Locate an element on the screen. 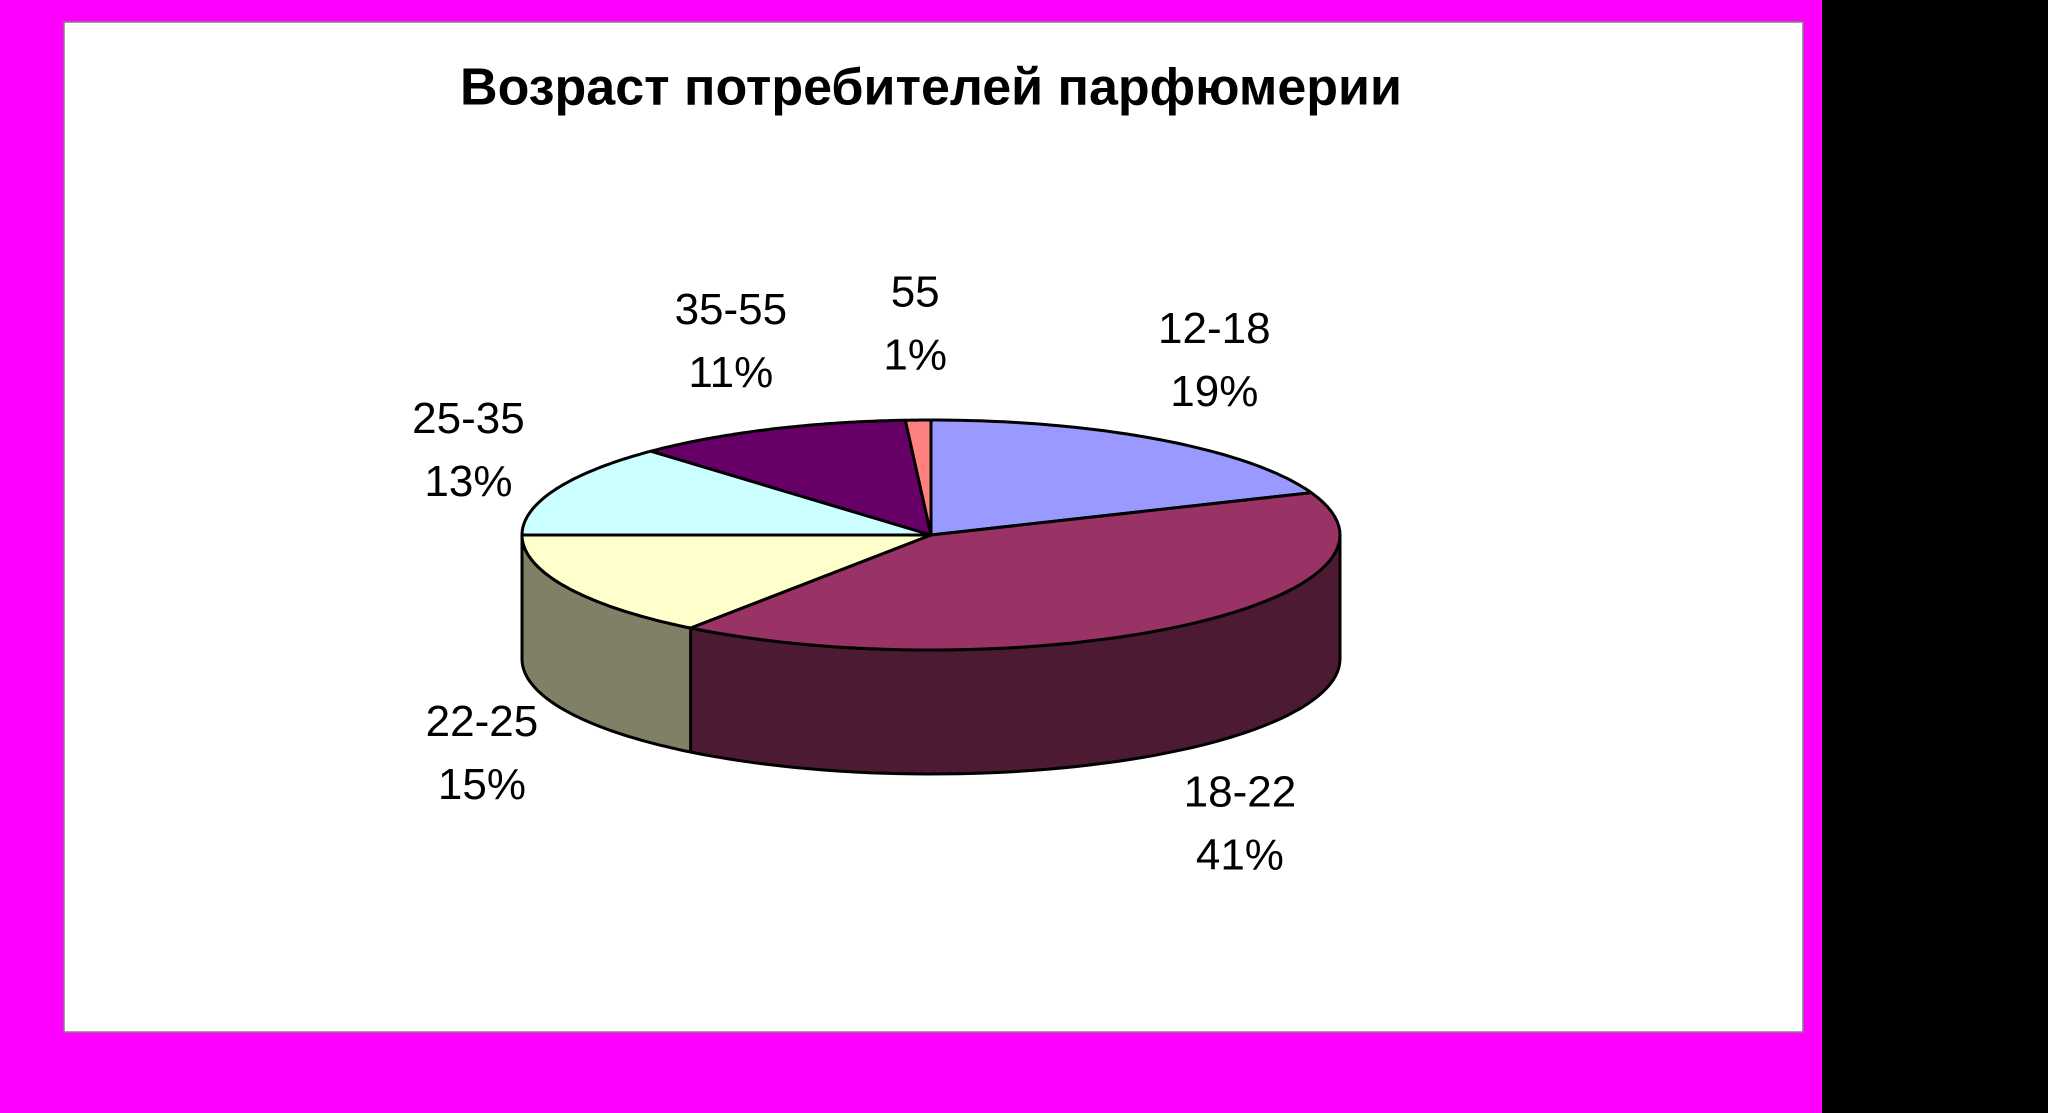 This screenshot has height=1113, width=2048. category-label: 18-22 is located at coordinates (1240, 792).